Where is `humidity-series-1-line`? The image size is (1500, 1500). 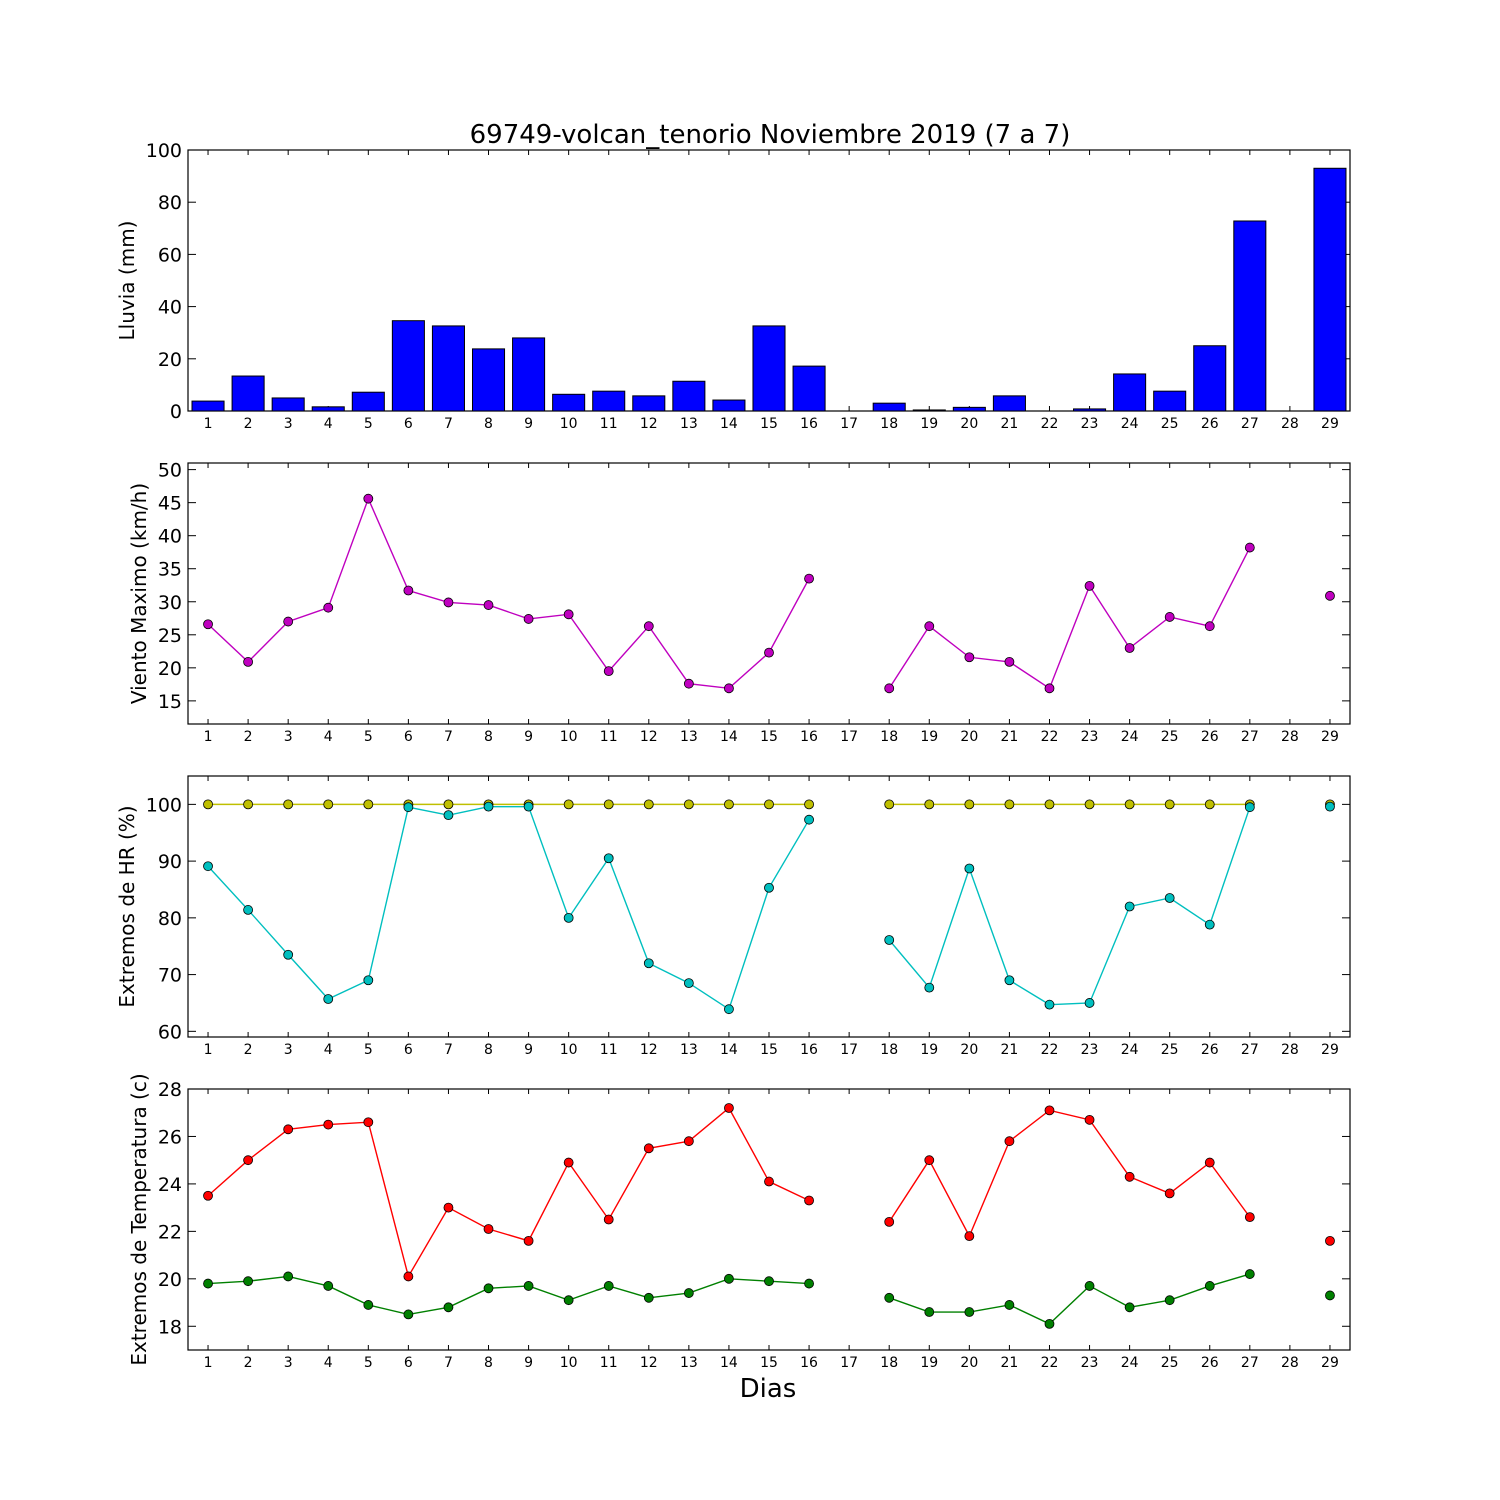 humidity-series-1-line is located at coordinates (1069, 906).